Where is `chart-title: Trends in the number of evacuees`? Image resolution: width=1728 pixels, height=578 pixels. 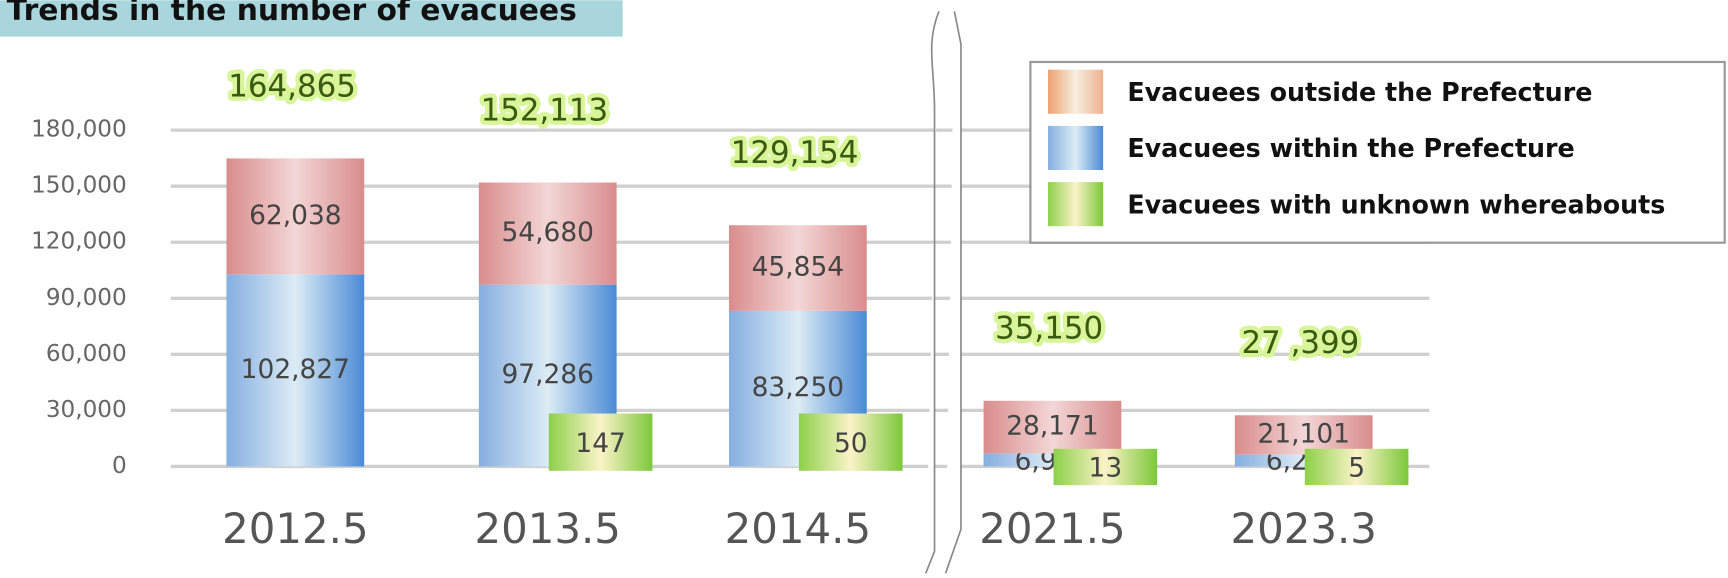
chart-title: Trends in the number of evacuees is located at coordinates (292, 14).